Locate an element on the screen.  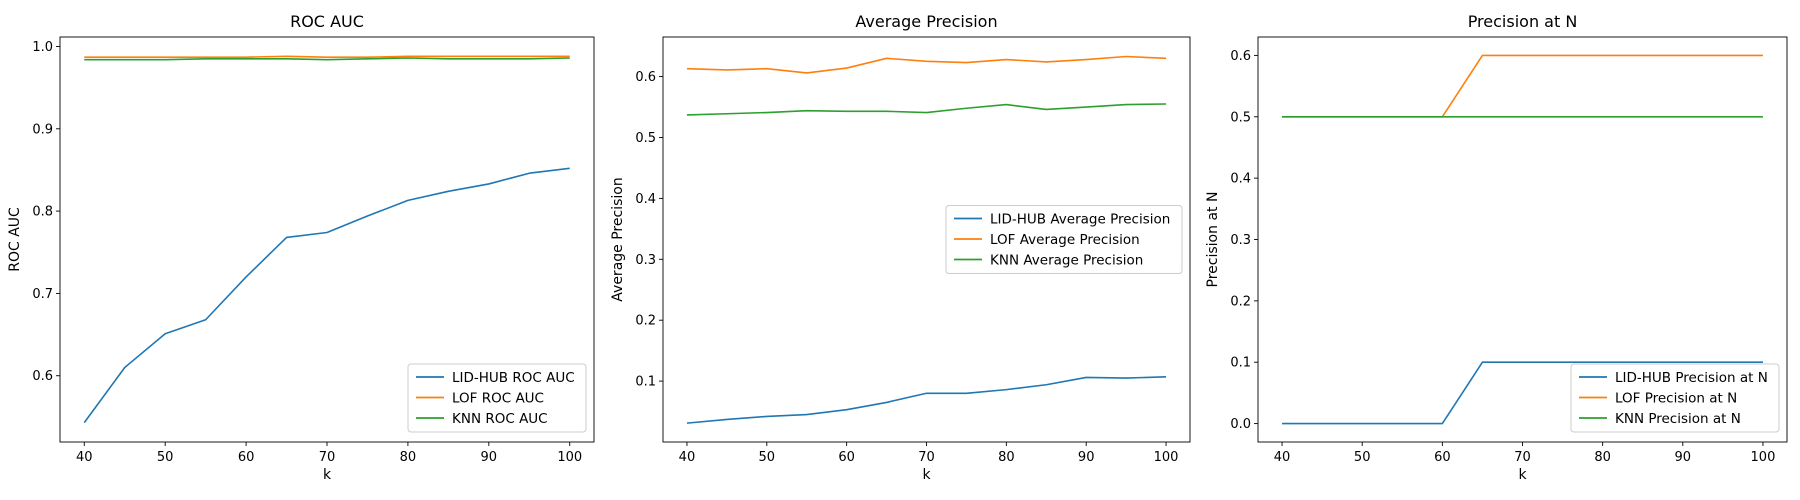
y-tick-label: 1.0 is located at coordinates (42, 47).